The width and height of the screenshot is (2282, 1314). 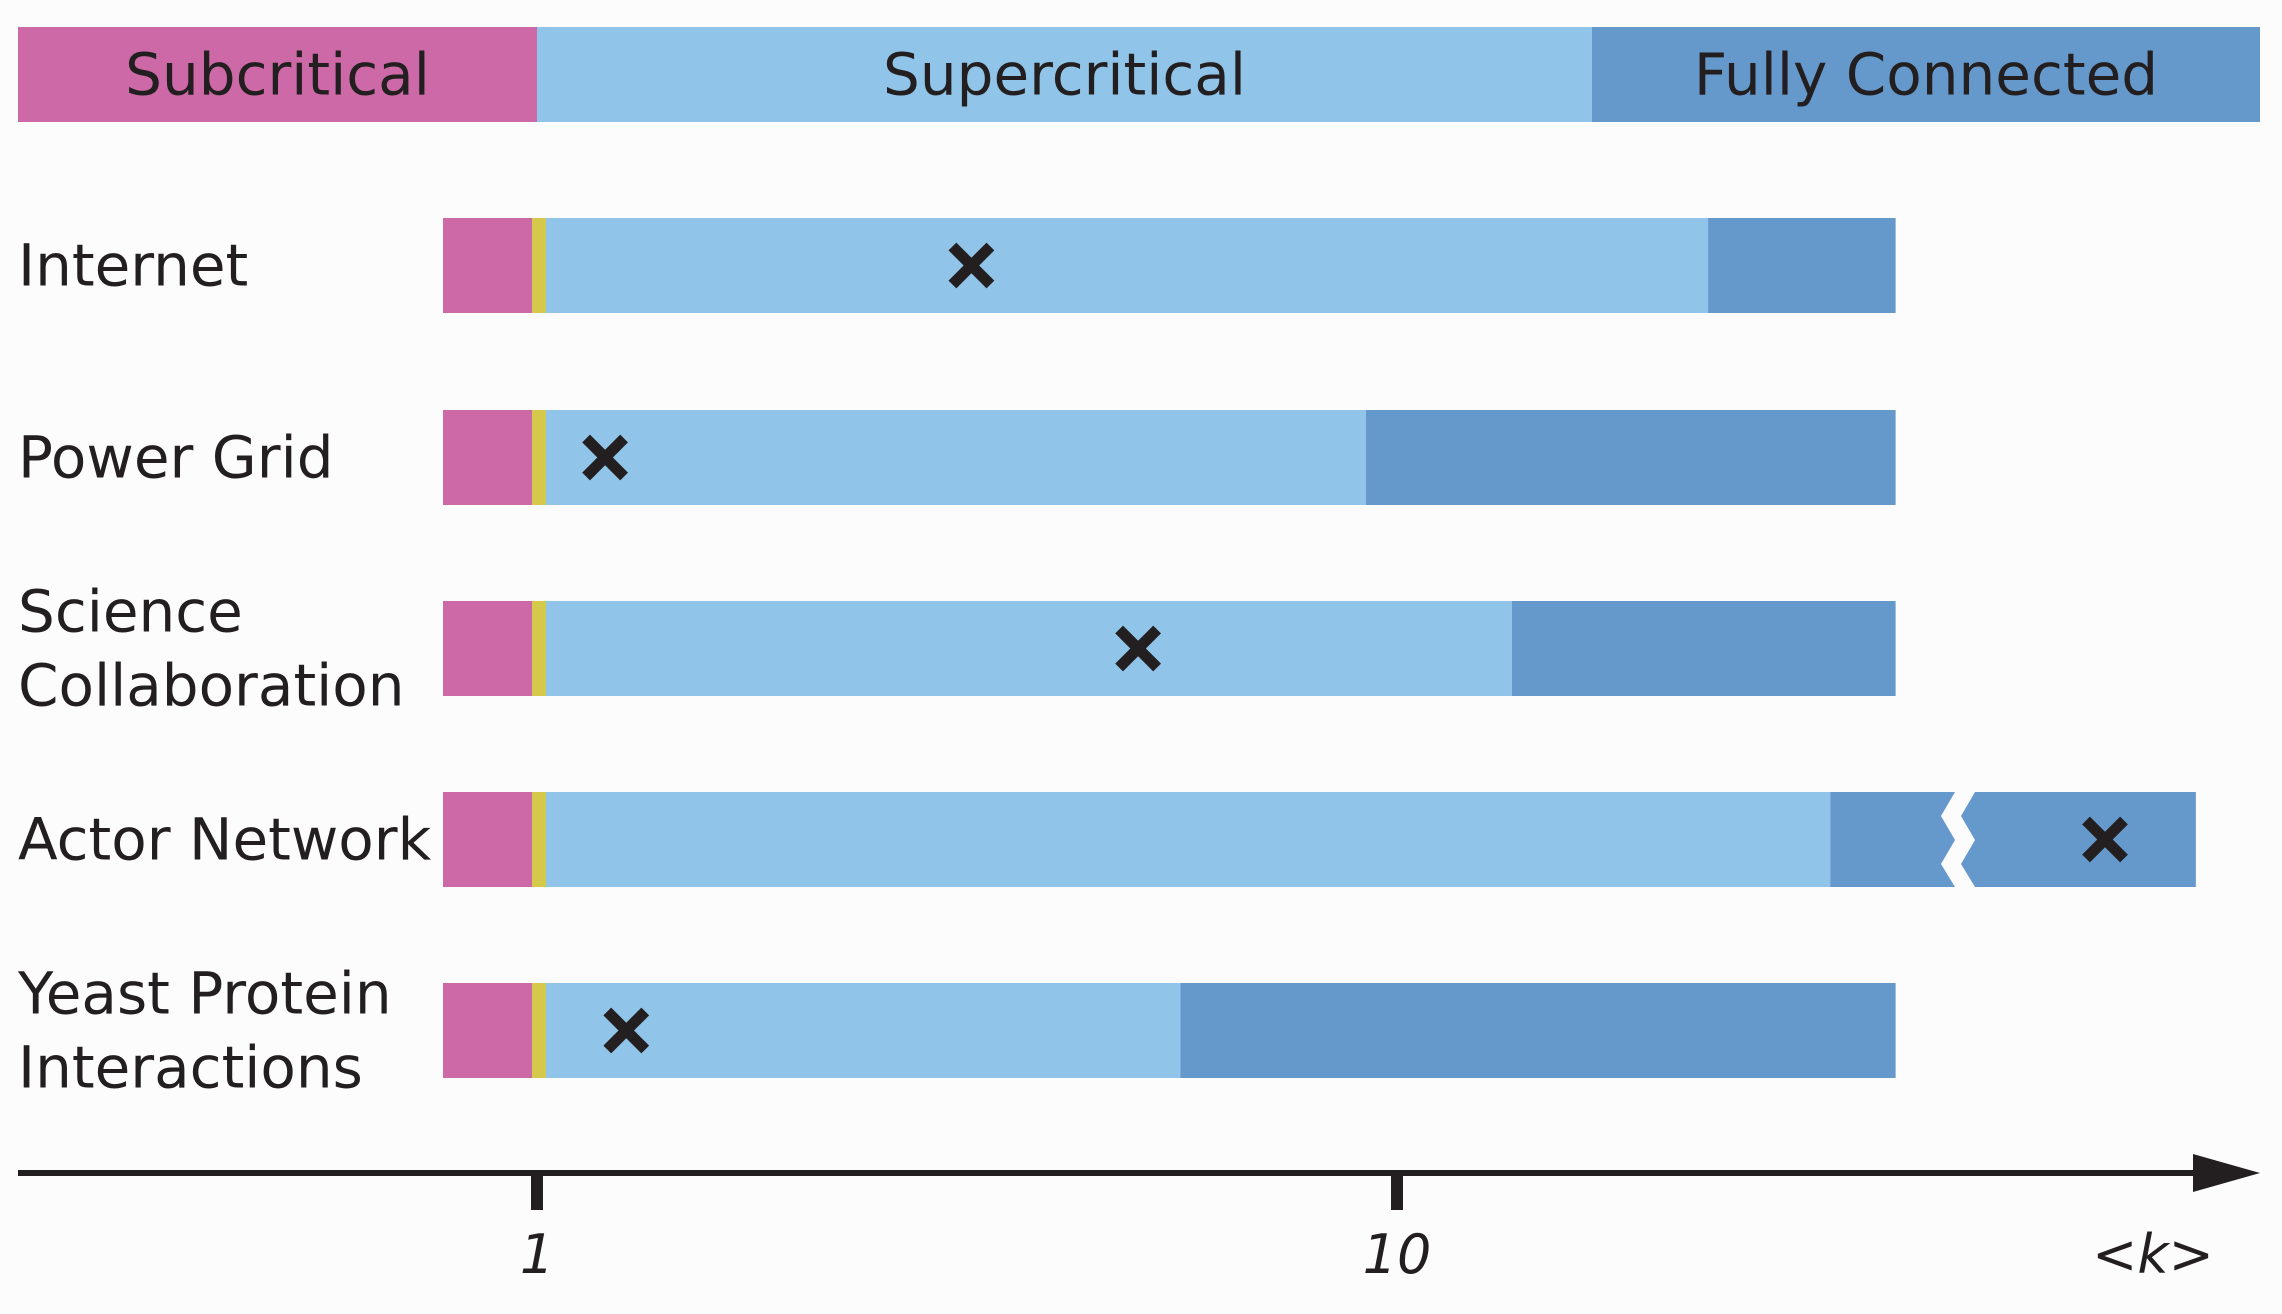 I want to click on row-internet: Internet, so click(x=957, y=265).